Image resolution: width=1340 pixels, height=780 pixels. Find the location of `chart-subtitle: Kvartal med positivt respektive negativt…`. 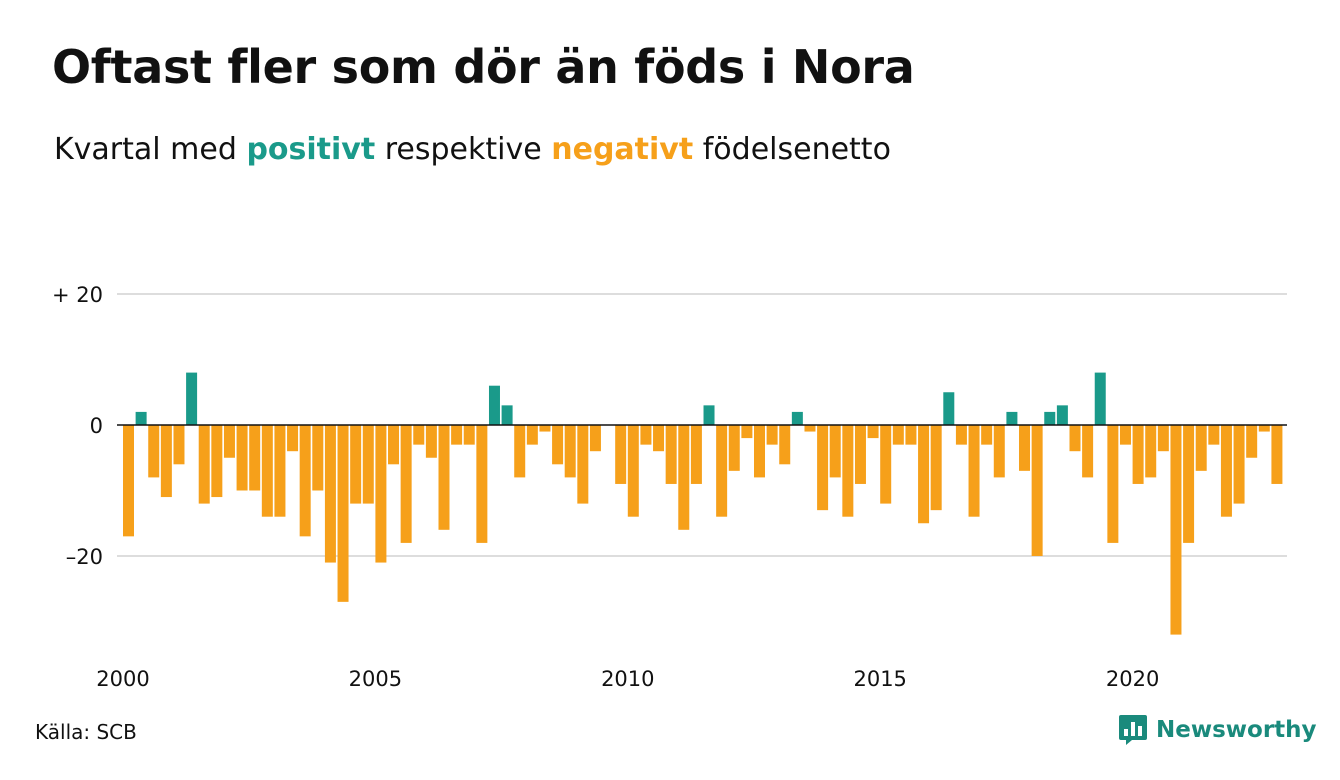

chart-subtitle: Kvartal med positivt respektive negativt… is located at coordinates (472, 149).